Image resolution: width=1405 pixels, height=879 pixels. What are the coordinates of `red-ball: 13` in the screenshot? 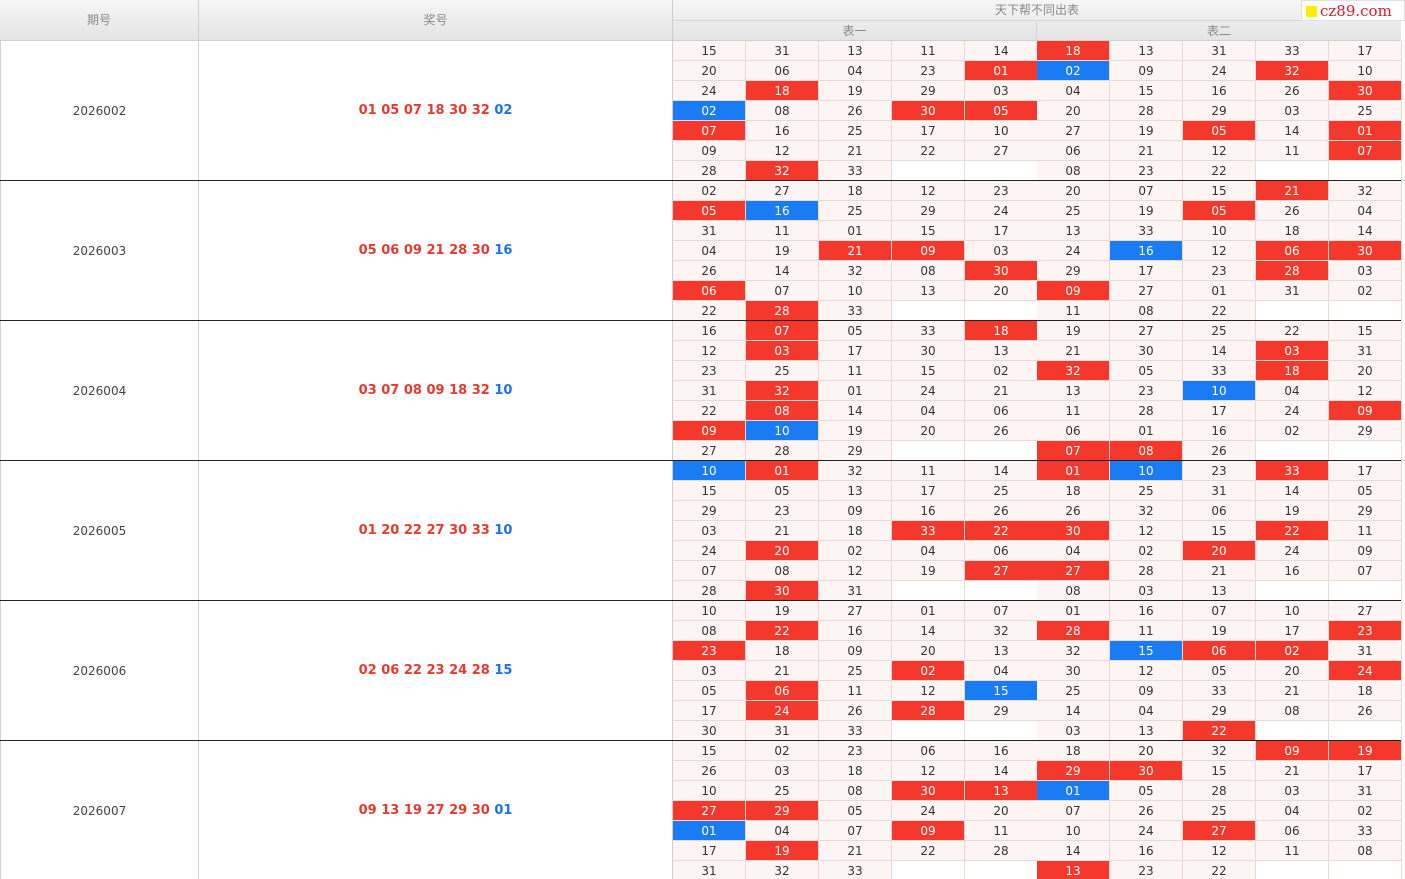 It's located at (390, 810).